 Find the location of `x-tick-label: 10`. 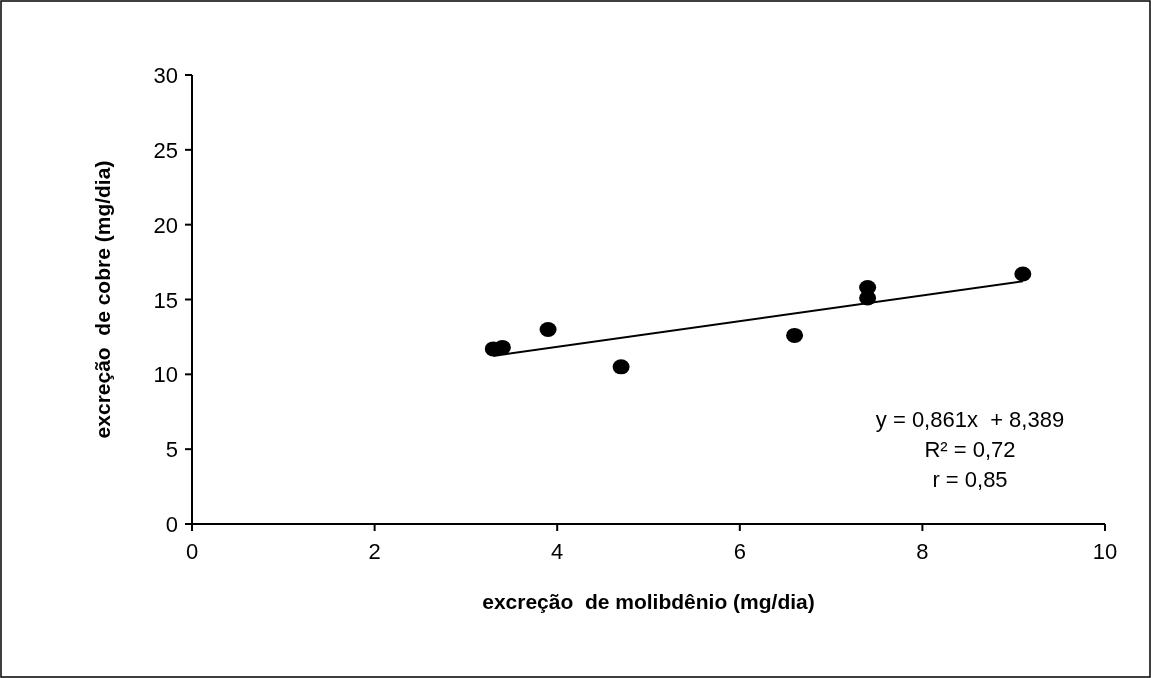

x-tick-label: 10 is located at coordinates (1105, 551).